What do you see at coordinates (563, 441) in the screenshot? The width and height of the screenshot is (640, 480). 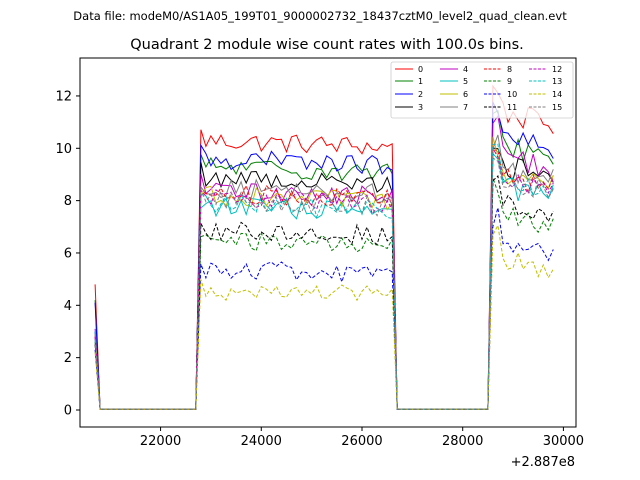 I see `x-tick-label: 30000` at bounding box center [563, 441].